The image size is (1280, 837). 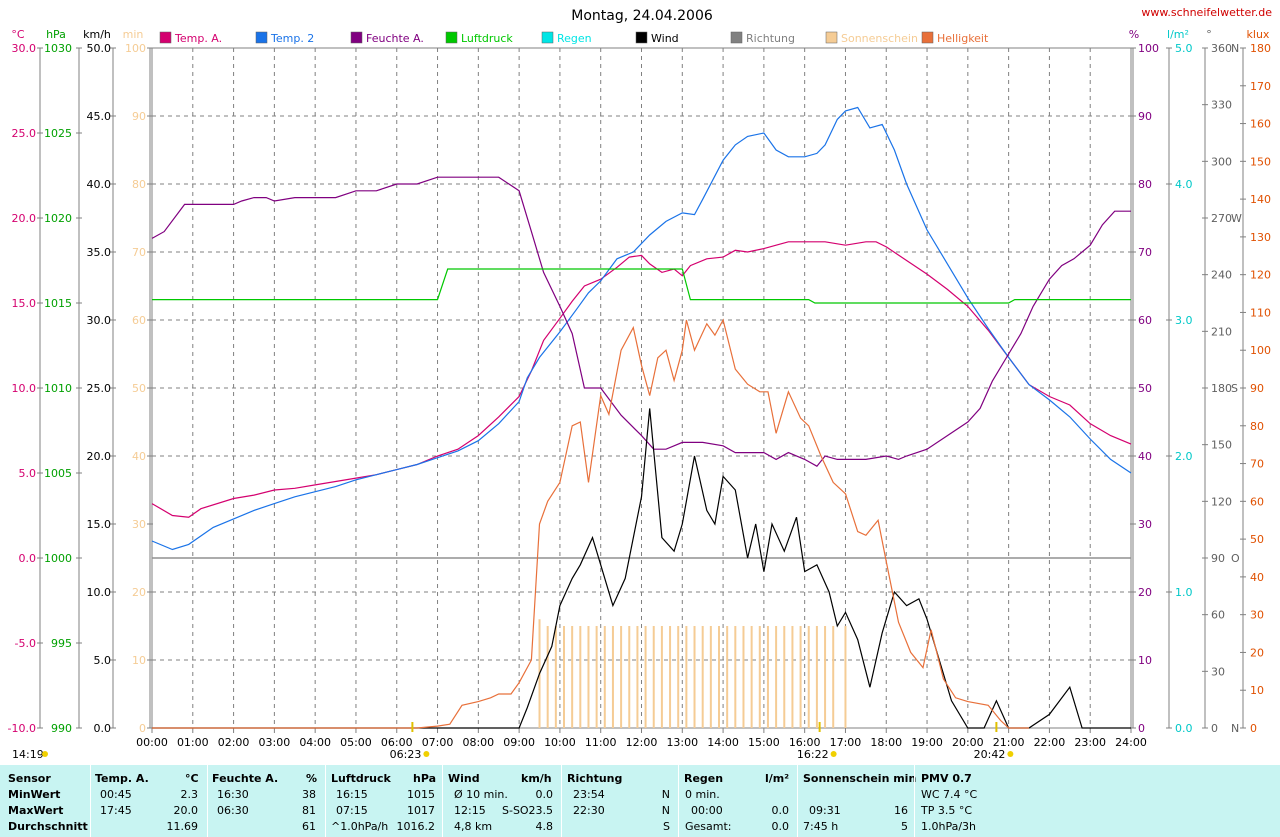 What do you see at coordinates (25, 643) in the screenshot?
I see `temp-tick-label: -5.0` at bounding box center [25, 643].